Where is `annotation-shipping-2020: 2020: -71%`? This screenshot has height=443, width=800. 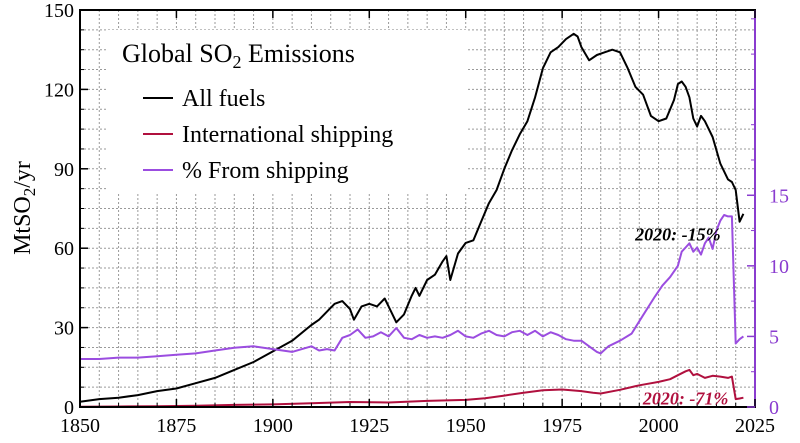 annotation-shipping-2020: 2020: -71% is located at coordinates (685, 398).